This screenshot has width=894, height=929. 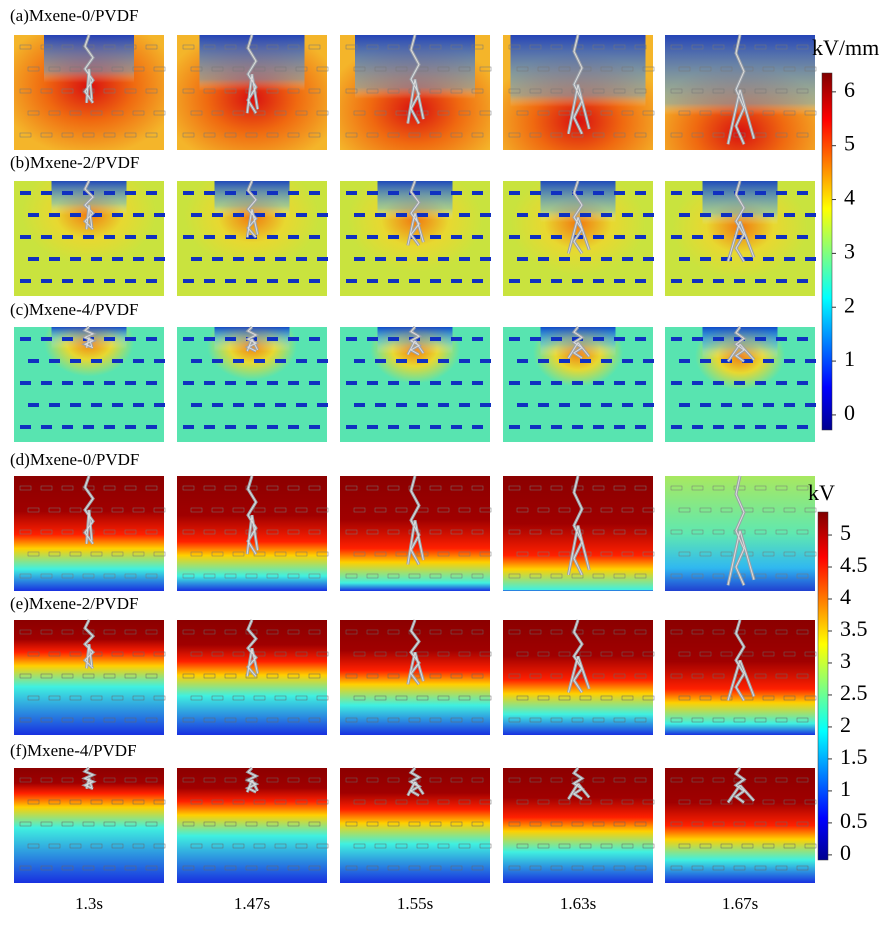 I want to click on row-label: (e)Mxene-2/PVDF, so click(x=74, y=603).